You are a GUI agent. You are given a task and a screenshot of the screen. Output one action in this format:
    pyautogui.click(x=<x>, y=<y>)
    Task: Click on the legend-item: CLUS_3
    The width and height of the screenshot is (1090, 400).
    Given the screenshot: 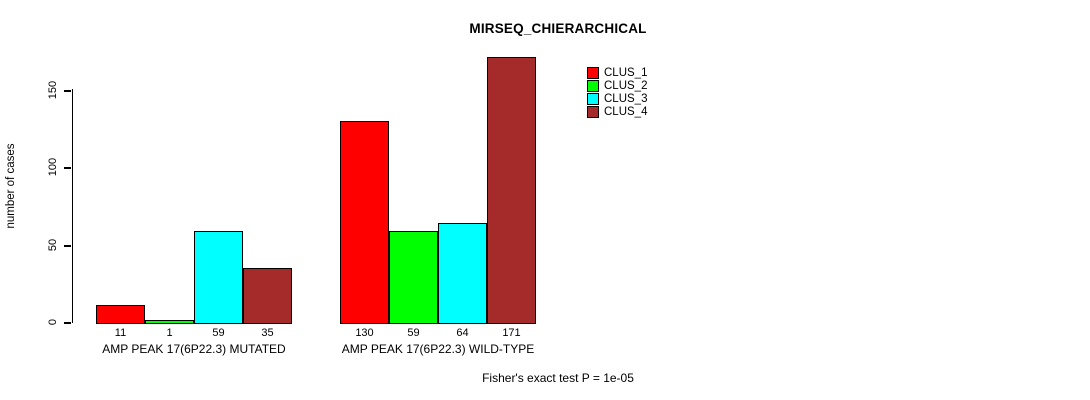 What is the action you would take?
    pyautogui.click(x=617, y=98)
    